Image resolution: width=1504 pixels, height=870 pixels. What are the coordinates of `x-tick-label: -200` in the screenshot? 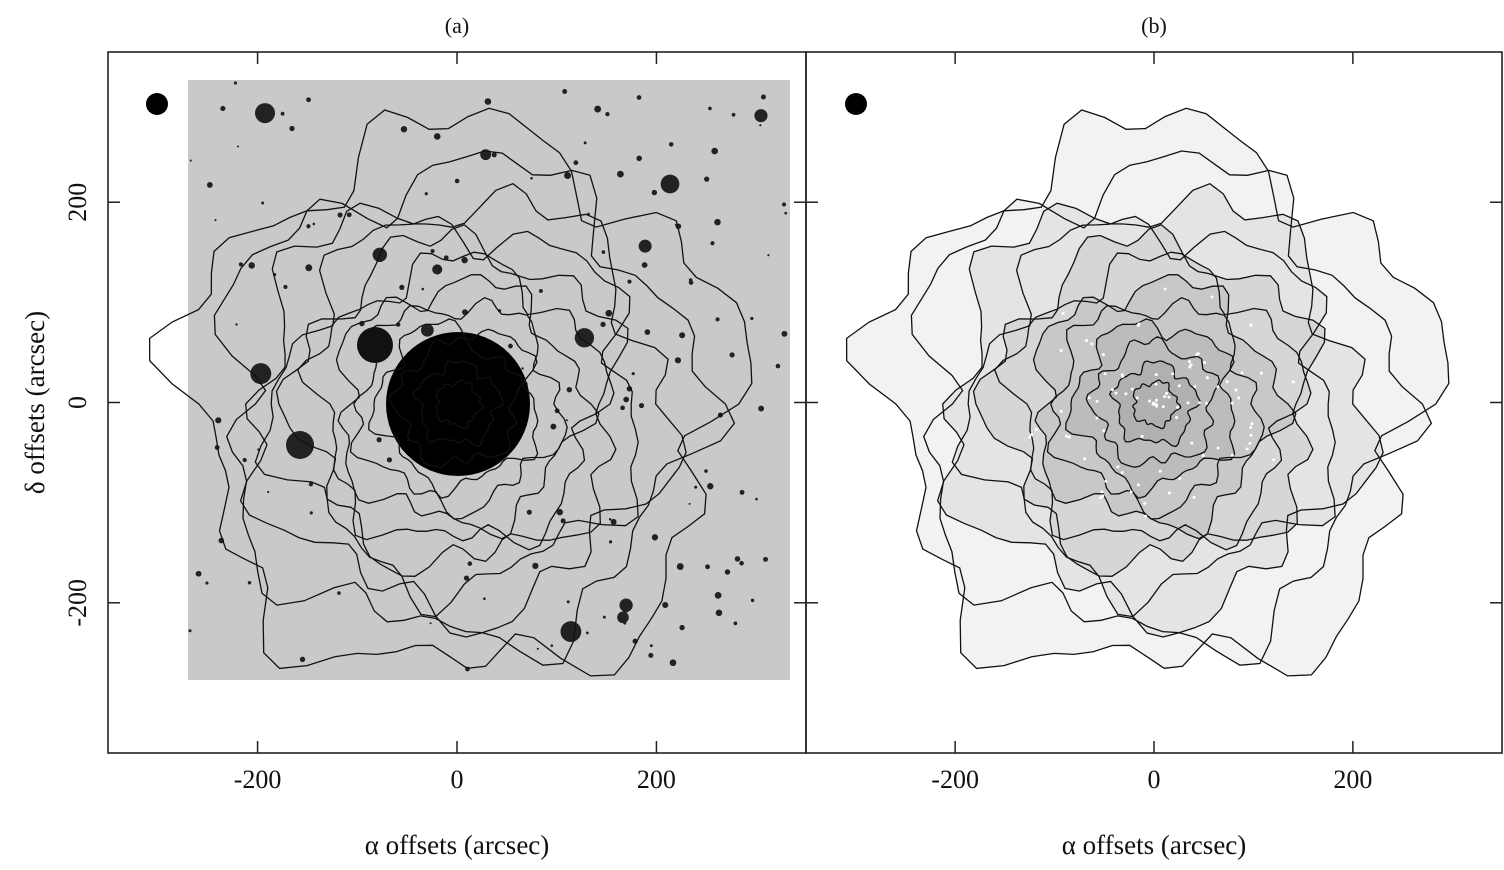 It's located at (258, 779).